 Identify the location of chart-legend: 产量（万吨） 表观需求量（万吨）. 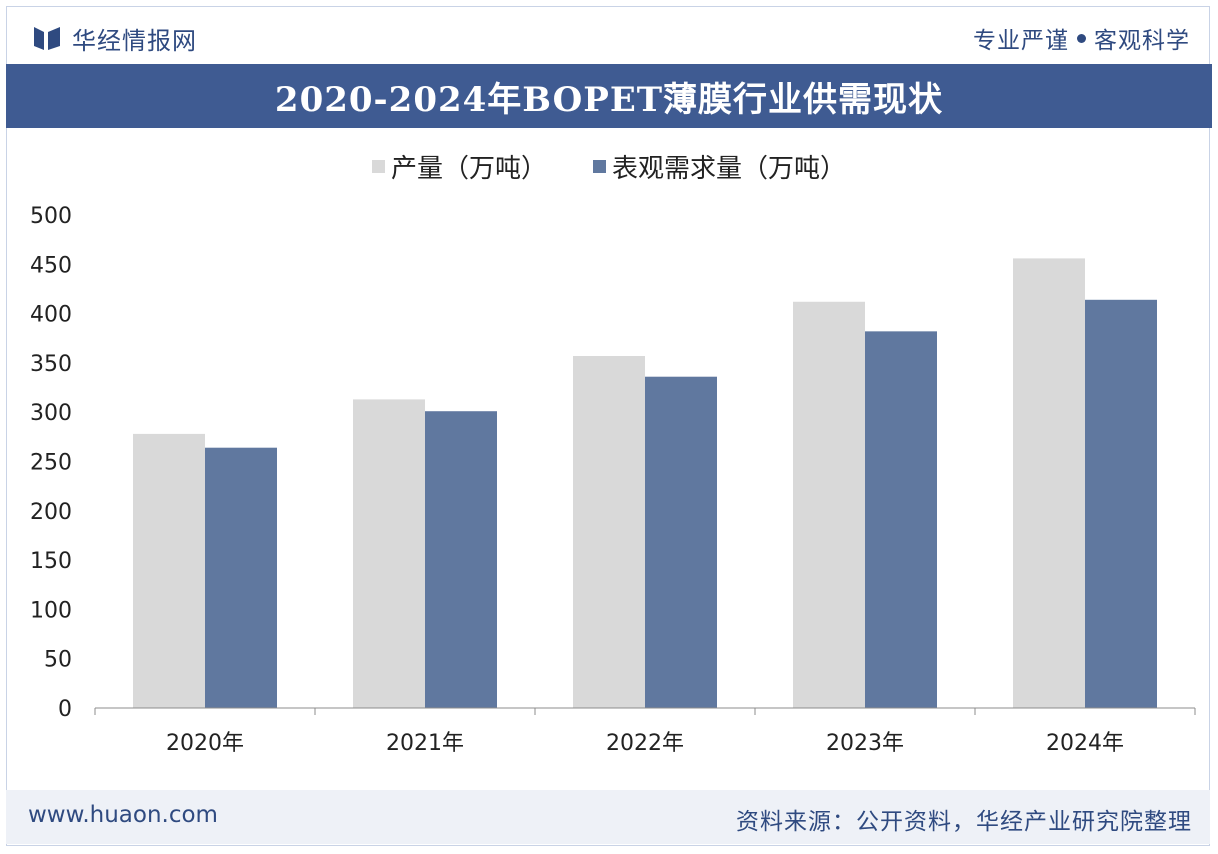
(609, 166).